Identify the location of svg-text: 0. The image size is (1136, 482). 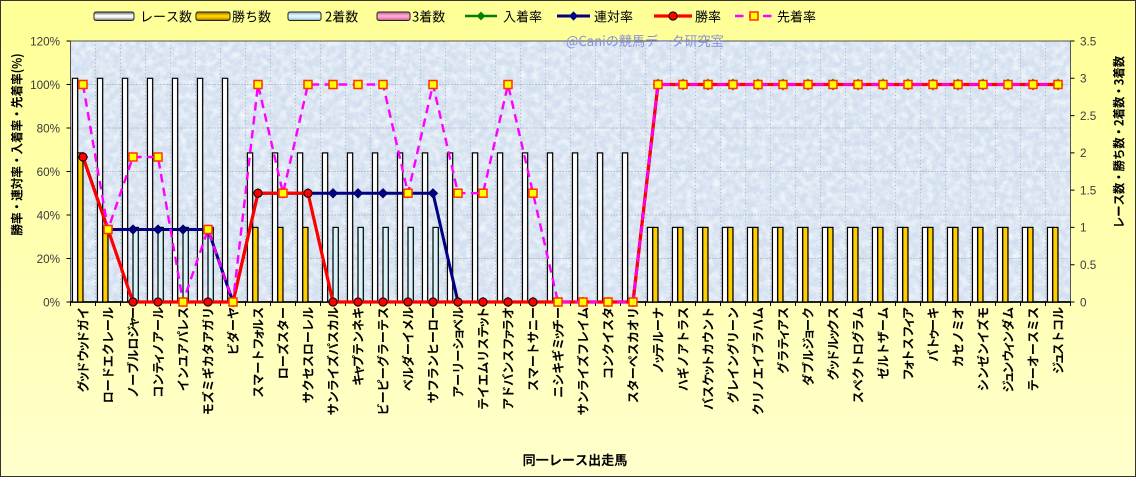
(1083, 302).